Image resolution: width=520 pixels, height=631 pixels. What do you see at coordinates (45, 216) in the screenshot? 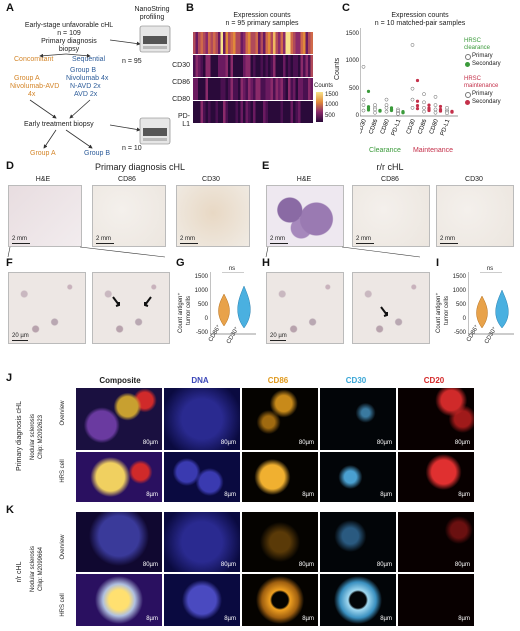
I see `d-he-image: 2 mm` at bounding box center [45, 216].